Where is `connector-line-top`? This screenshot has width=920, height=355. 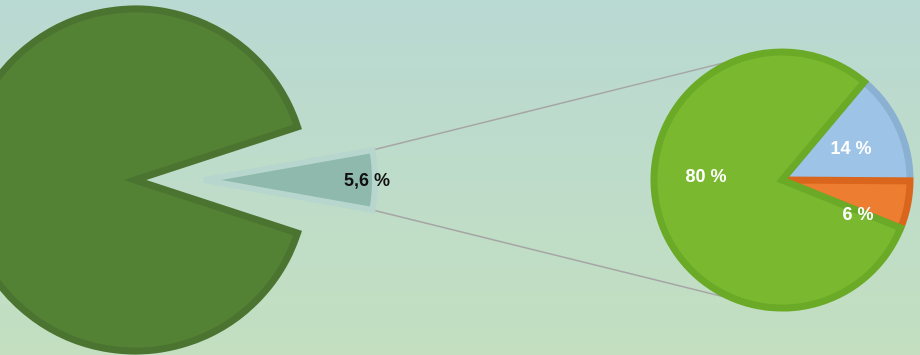 connector-line-top is located at coordinates (566, 102).